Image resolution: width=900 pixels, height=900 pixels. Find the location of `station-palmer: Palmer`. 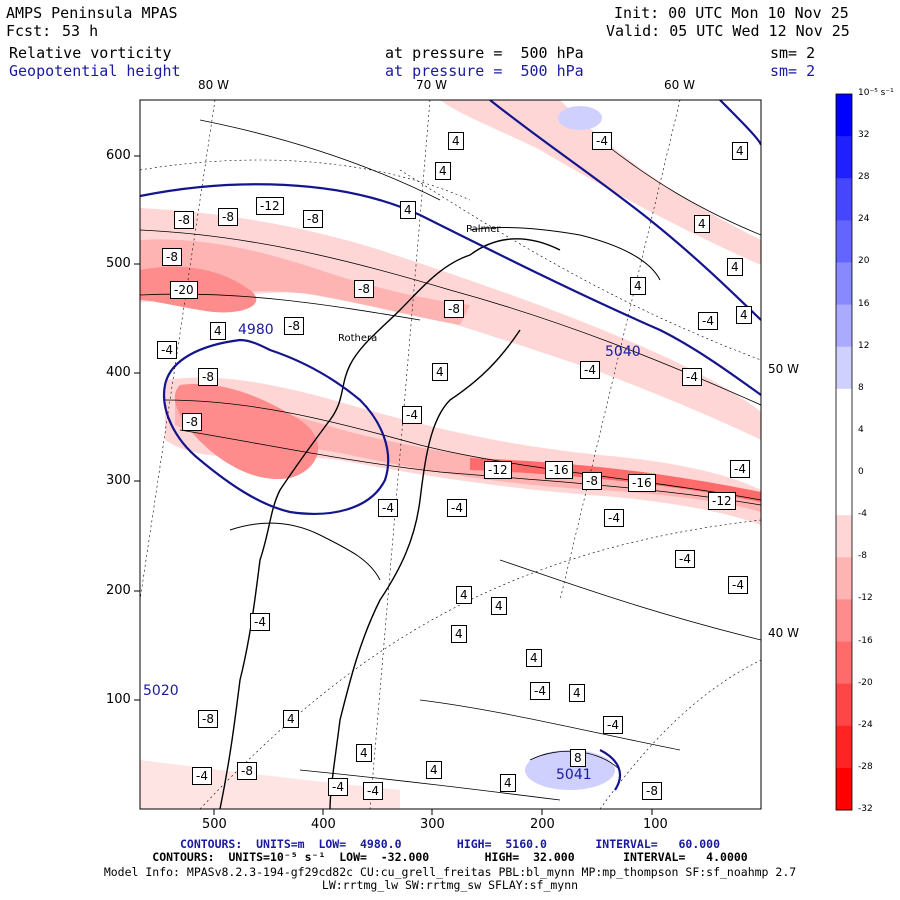

station-palmer: Palmer is located at coordinates (483, 229).